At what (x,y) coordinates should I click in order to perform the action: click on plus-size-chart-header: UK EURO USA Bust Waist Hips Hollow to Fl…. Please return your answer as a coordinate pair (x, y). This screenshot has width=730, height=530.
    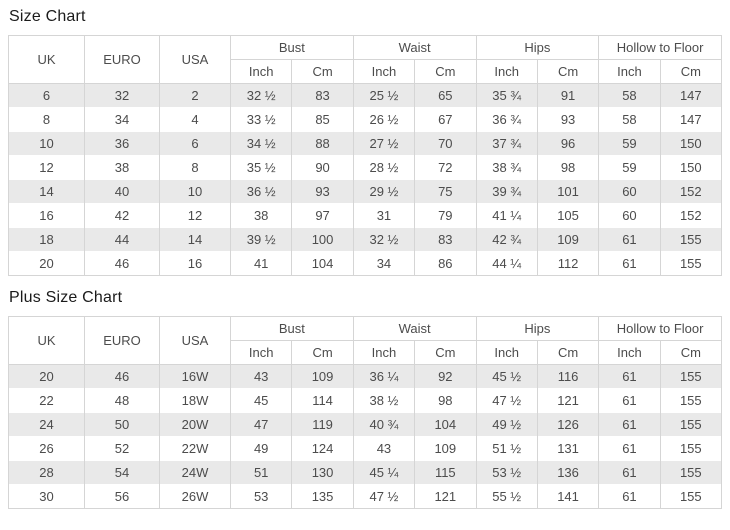
    Looking at the image, I should click on (365, 340).